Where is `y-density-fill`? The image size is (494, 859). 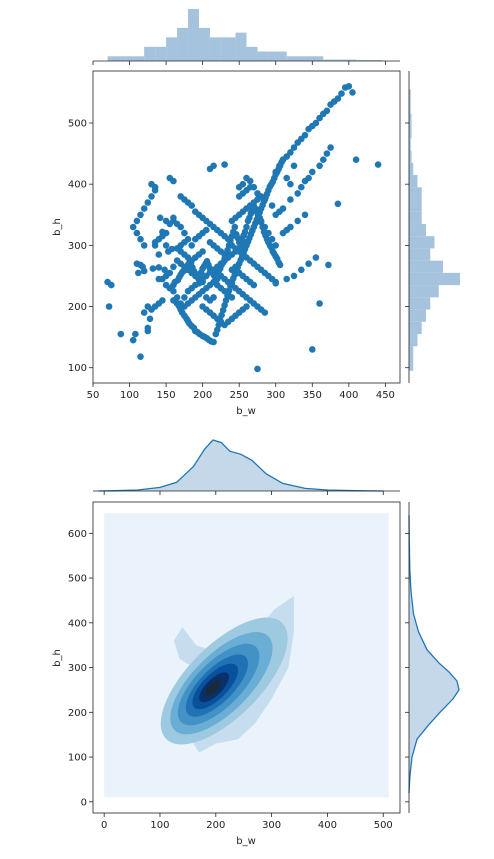 y-density-fill is located at coordinates (434, 654).